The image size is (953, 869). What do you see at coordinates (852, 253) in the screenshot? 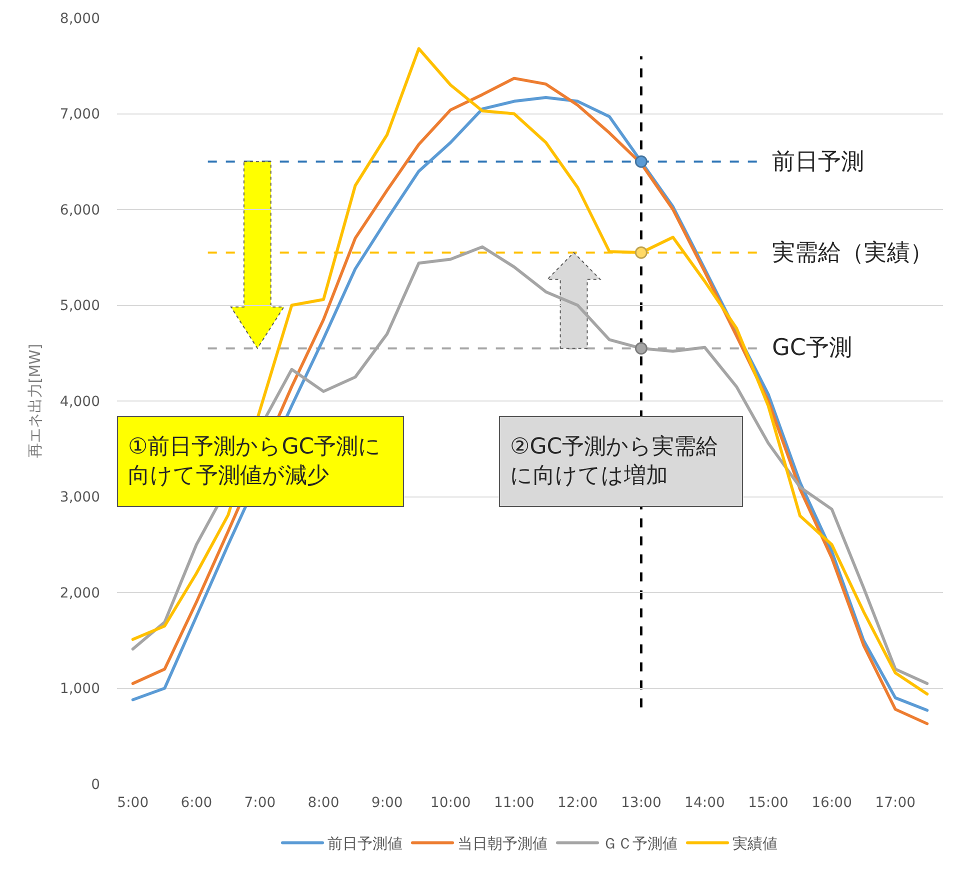
I see `ref-line-label: 実需給（実績）` at bounding box center [852, 253].